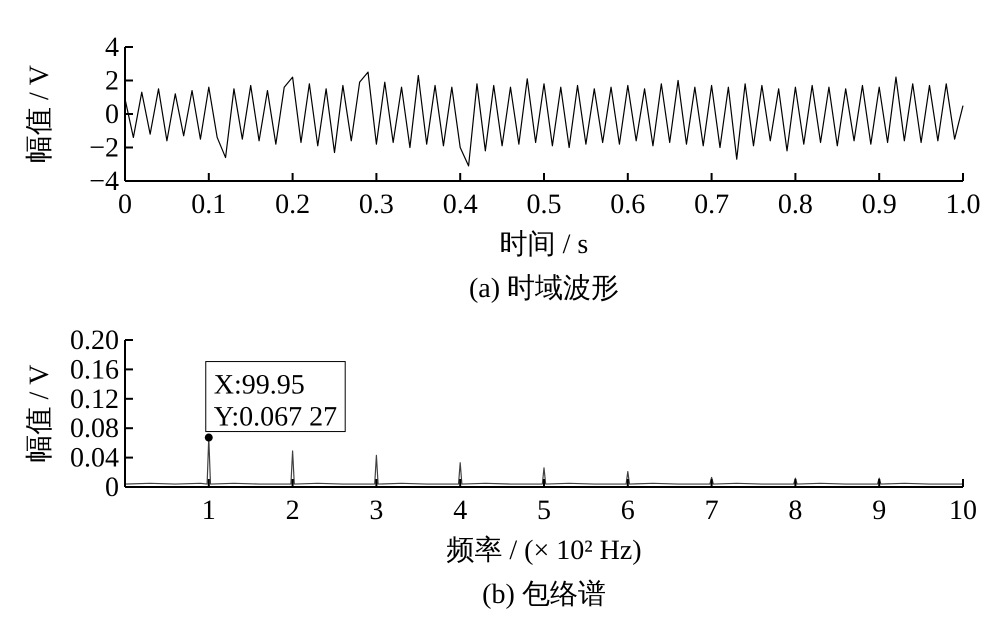 The height and width of the screenshot is (635, 1000). Describe the element at coordinates (293, 510) in the screenshot. I see `x-tick-label: 2` at that location.